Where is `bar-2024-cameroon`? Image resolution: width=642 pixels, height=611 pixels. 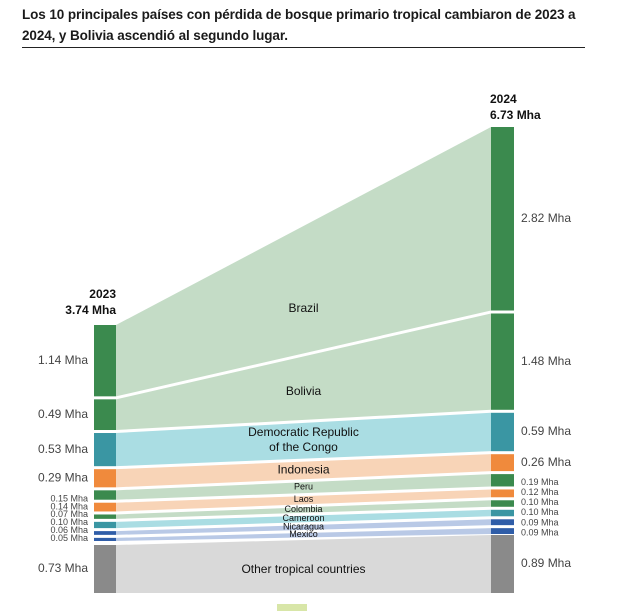
bar-2024-cameroon is located at coordinates (502, 513).